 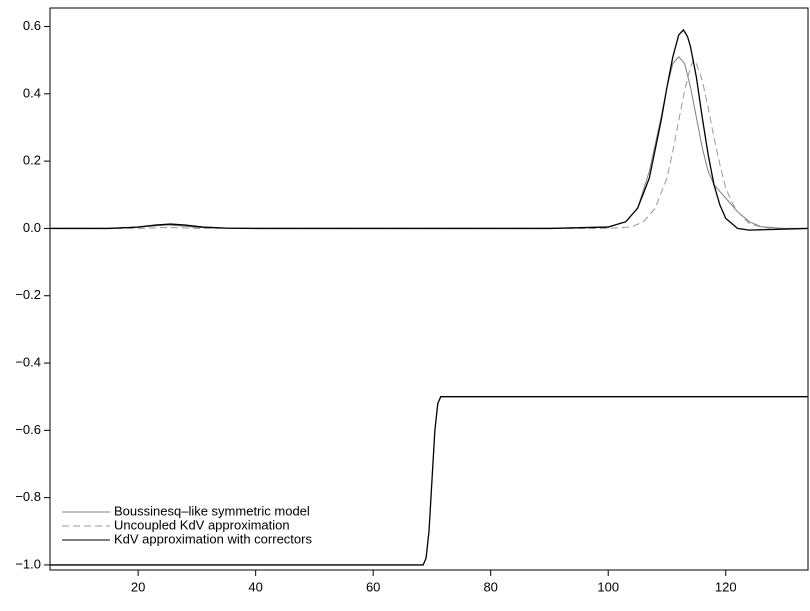 I want to click on y-tick-label: 0.4, so click(x=32, y=92).